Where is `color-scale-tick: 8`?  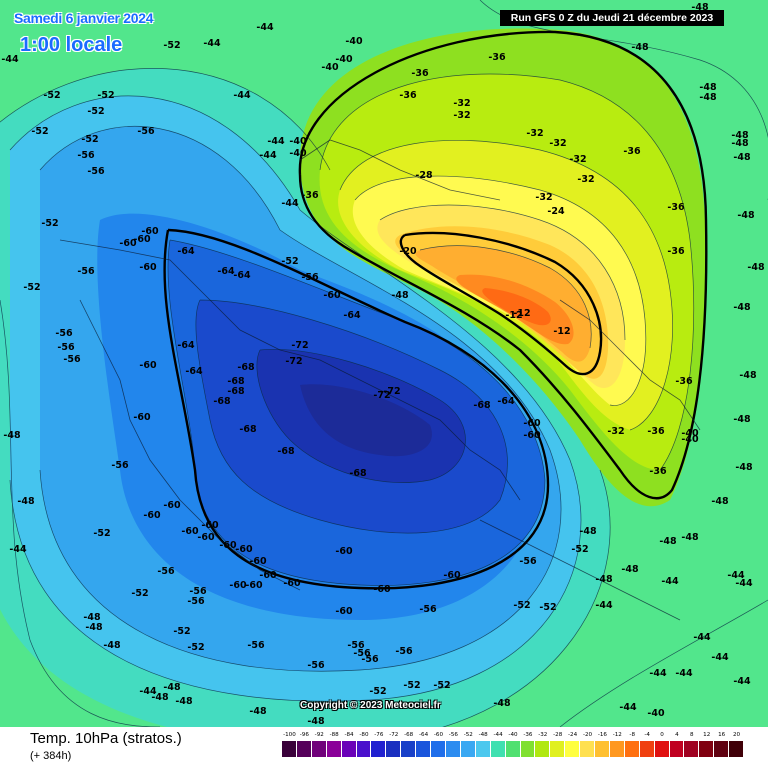
color-scale-tick: 8 is located at coordinates (692, 735).